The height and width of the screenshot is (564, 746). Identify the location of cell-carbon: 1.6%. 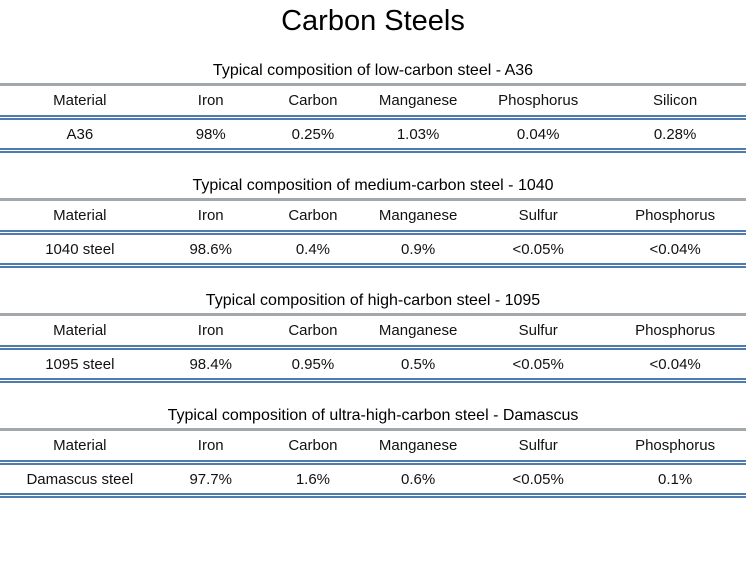
(313, 480).